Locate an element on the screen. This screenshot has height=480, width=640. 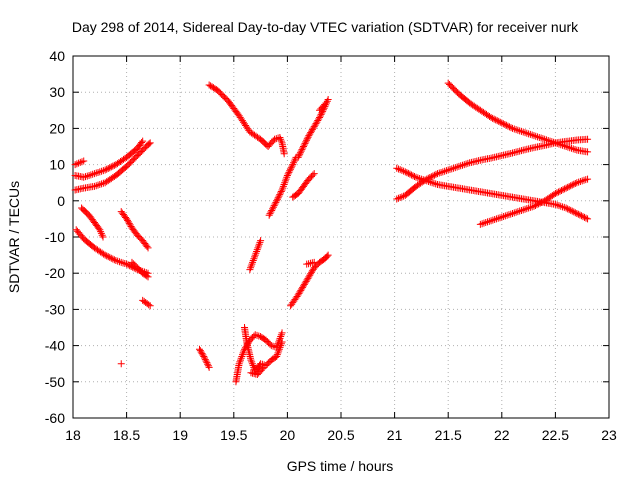
y-tick-label: 40 is located at coordinates (57, 56).